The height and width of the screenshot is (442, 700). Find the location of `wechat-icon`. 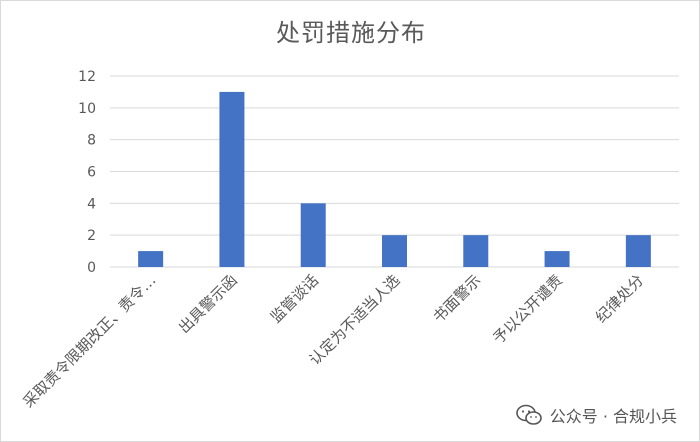

wechat-icon is located at coordinates (528, 414).